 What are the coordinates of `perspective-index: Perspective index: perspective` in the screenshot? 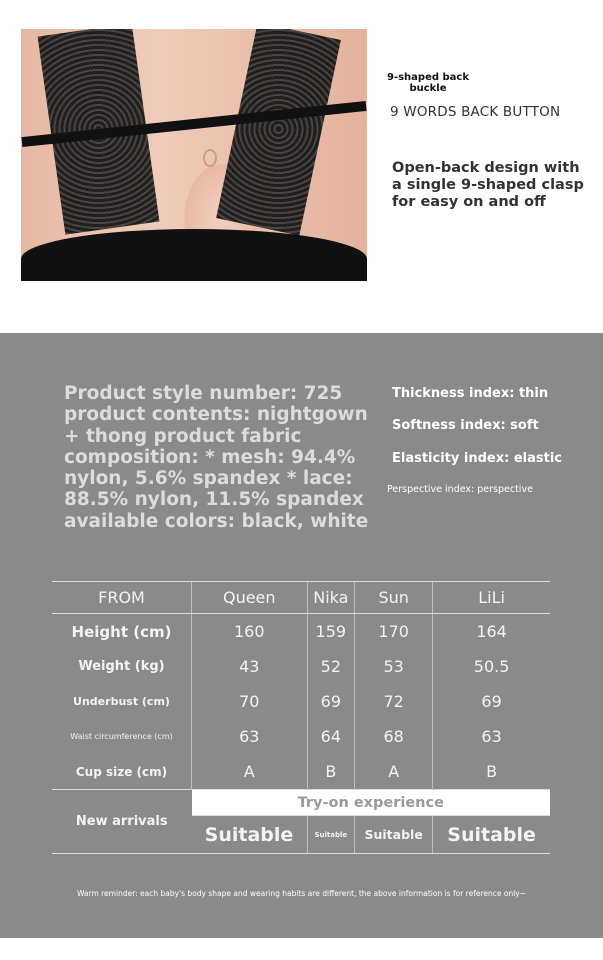 It's located at (460, 489).